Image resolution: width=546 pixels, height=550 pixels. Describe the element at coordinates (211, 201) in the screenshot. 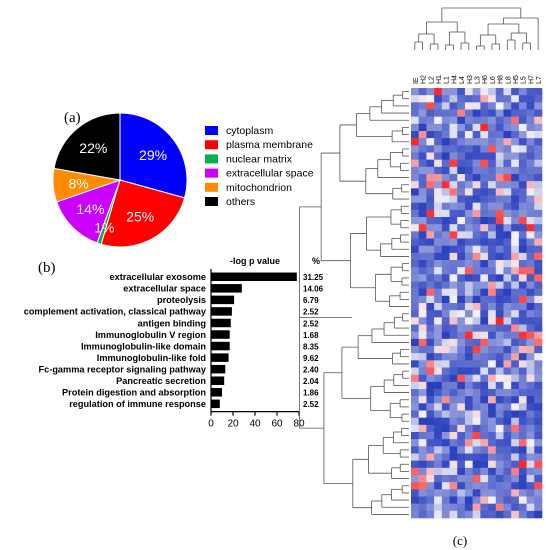

I see `legend-swatch` at that location.